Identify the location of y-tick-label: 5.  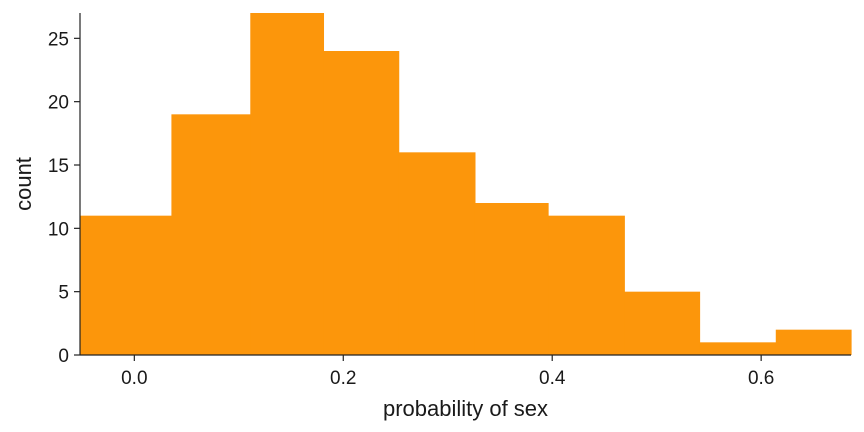
(63, 293).